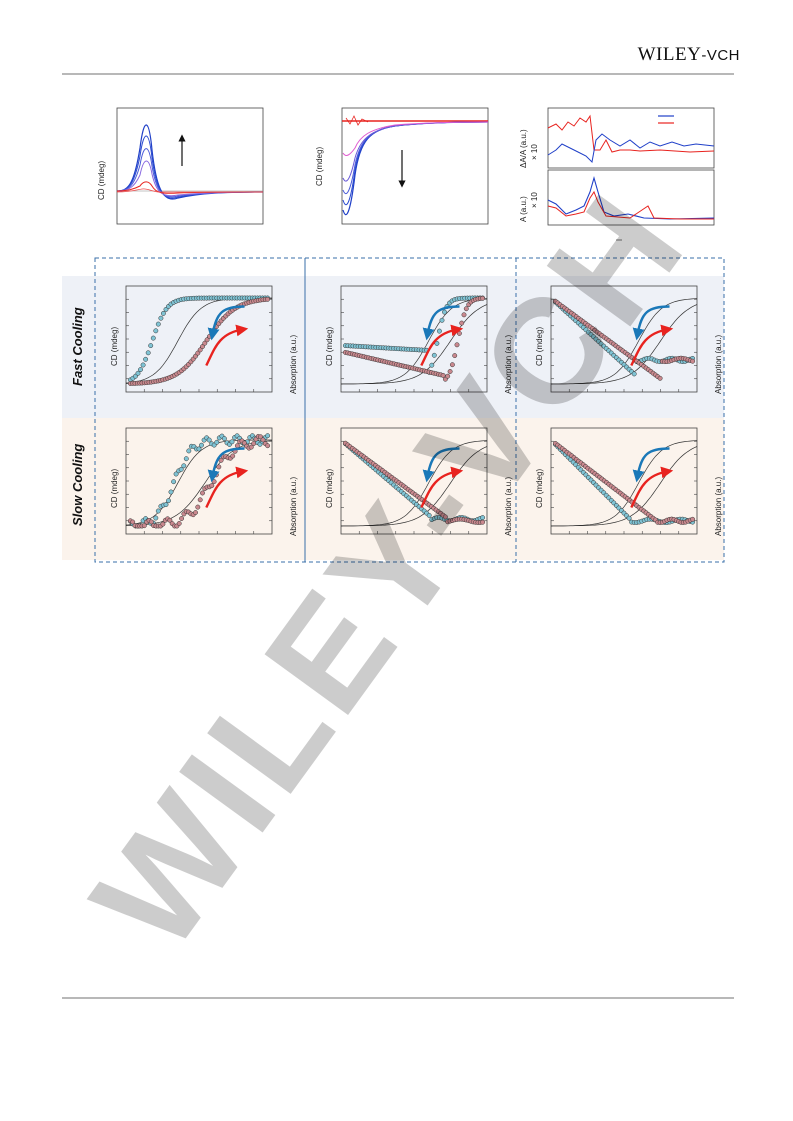  What do you see at coordinates (629, 339) in the screenshot?
I see `grid-plot-r1-c3: CD (mdeg) Absorption (a.u.)` at bounding box center [629, 339].